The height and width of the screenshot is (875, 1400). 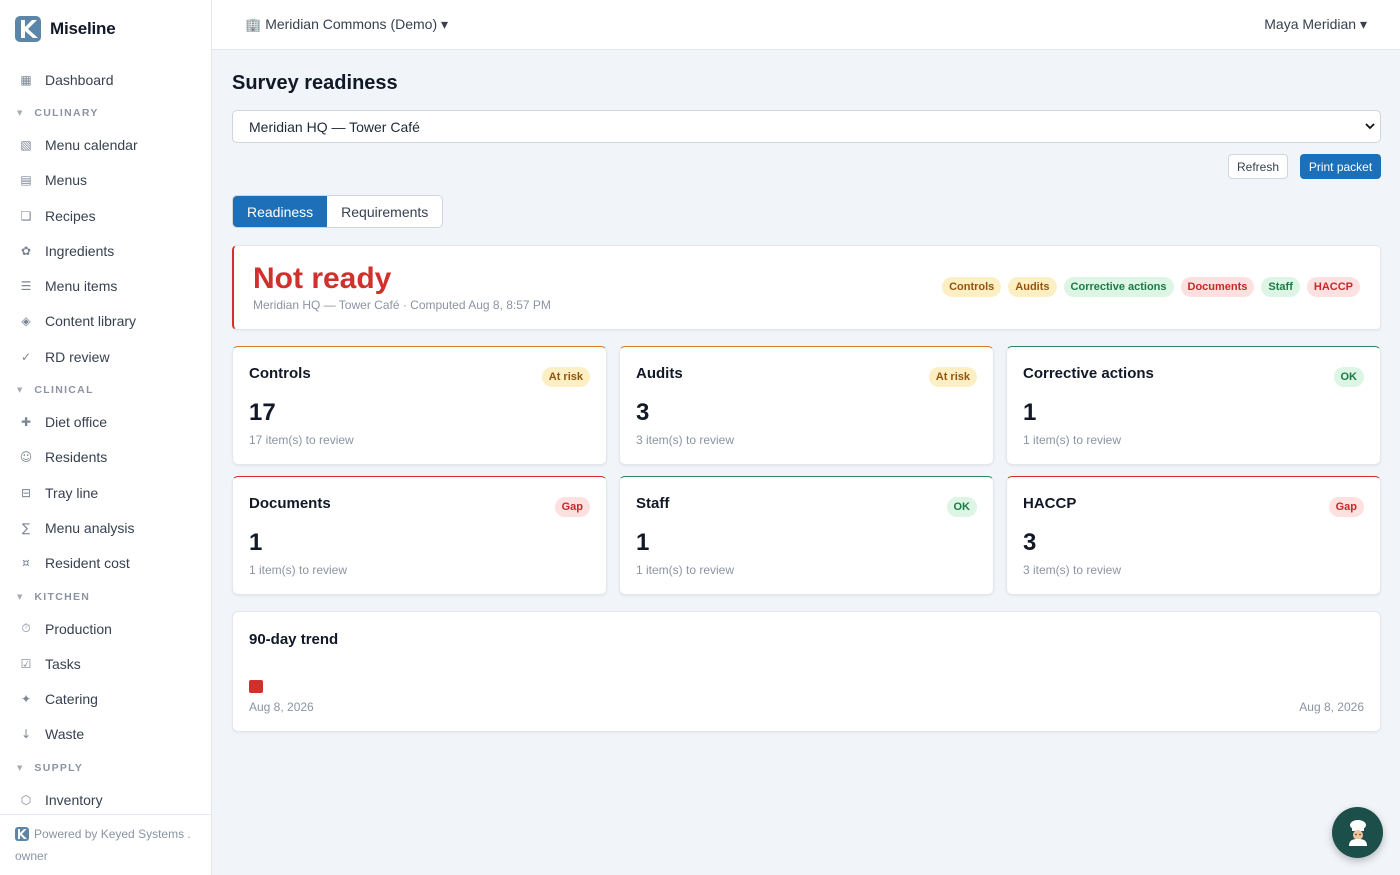 I want to click on sidebar-item-catering: ✦ Catering, so click(x=105, y=698).